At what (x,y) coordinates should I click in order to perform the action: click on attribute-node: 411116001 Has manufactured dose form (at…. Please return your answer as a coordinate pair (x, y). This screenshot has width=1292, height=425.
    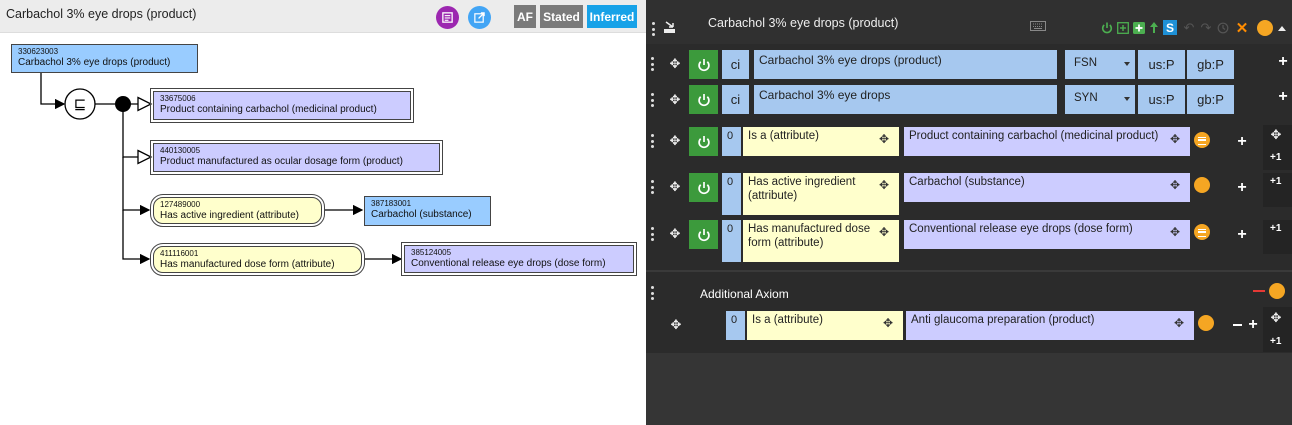
    Looking at the image, I should click on (257, 259).